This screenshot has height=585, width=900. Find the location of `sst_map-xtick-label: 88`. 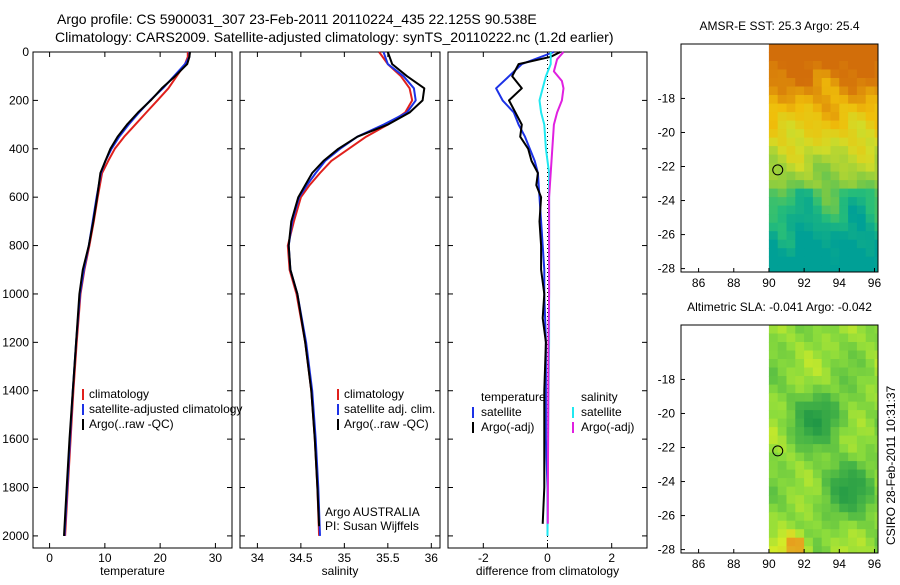

sst_map-xtick-label: 88 is located at coordinates (734, 283).